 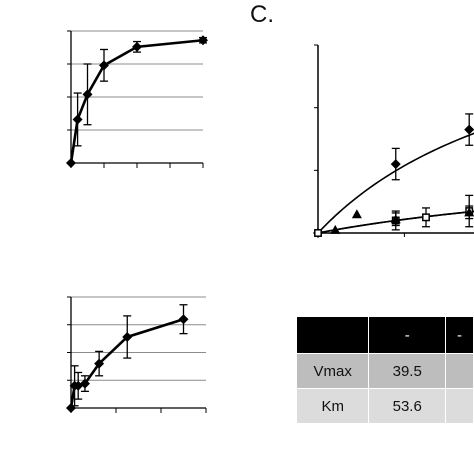 I want to click on chart-atpase-kinetics, so click(x=393, y=141).